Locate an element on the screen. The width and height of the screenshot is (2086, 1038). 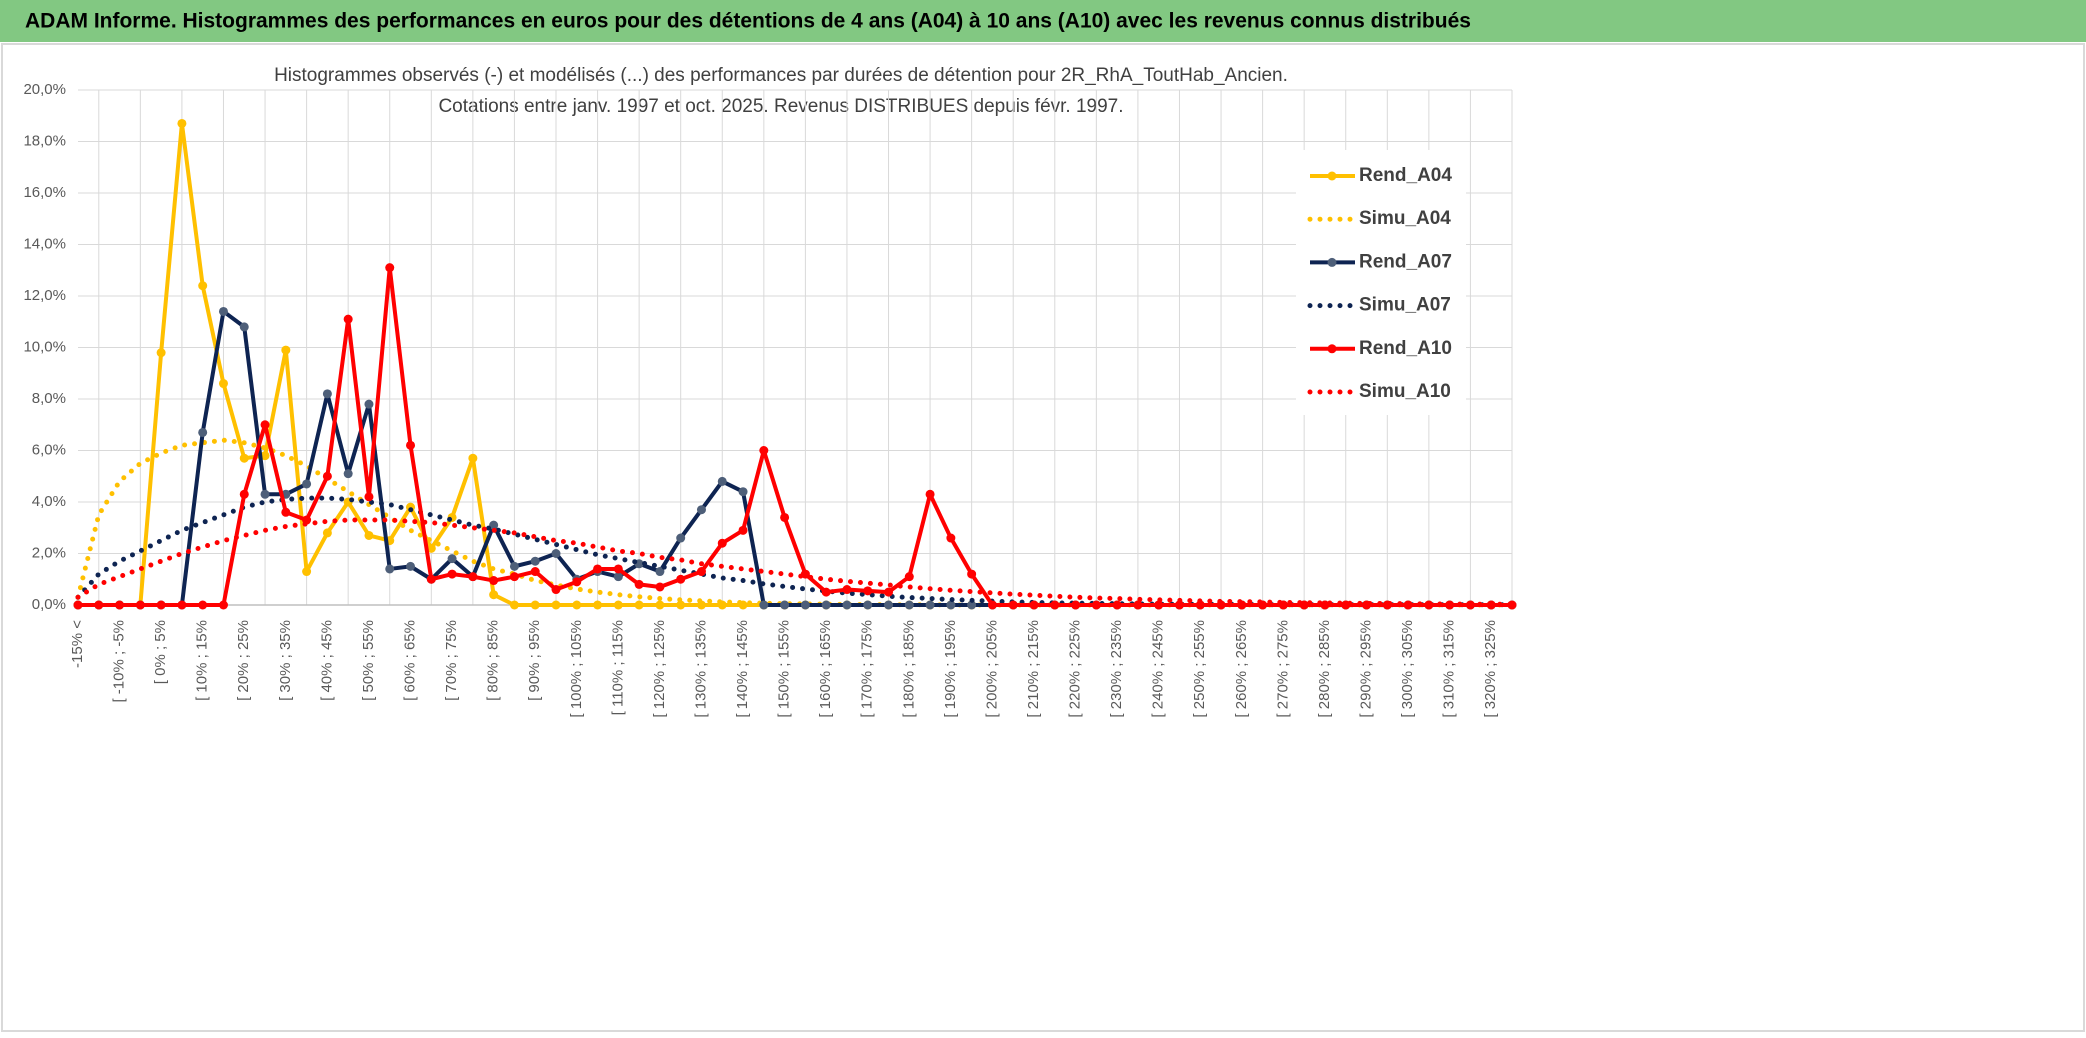
x-tick-label: [ 260% ; 265% is located at coordinates (1241, 669).